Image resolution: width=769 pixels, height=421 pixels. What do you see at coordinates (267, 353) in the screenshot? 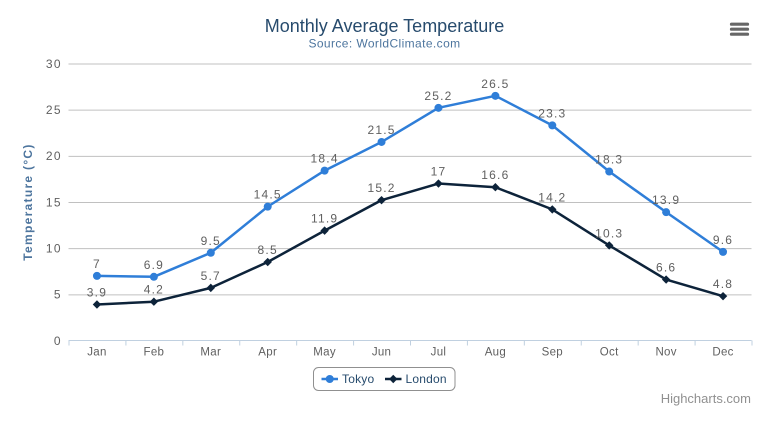
I see `svg-text: Apr` at bounding box center [267, 353].